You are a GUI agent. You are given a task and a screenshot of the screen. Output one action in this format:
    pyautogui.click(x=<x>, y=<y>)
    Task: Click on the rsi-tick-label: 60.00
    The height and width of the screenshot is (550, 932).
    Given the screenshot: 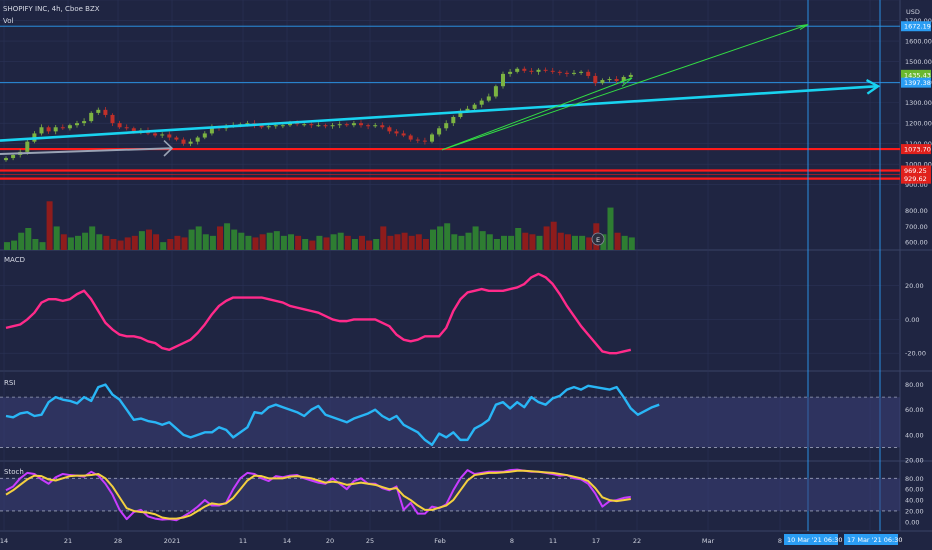 What is the action you would take?
    pyautogui.click(x=914, y=410)
    